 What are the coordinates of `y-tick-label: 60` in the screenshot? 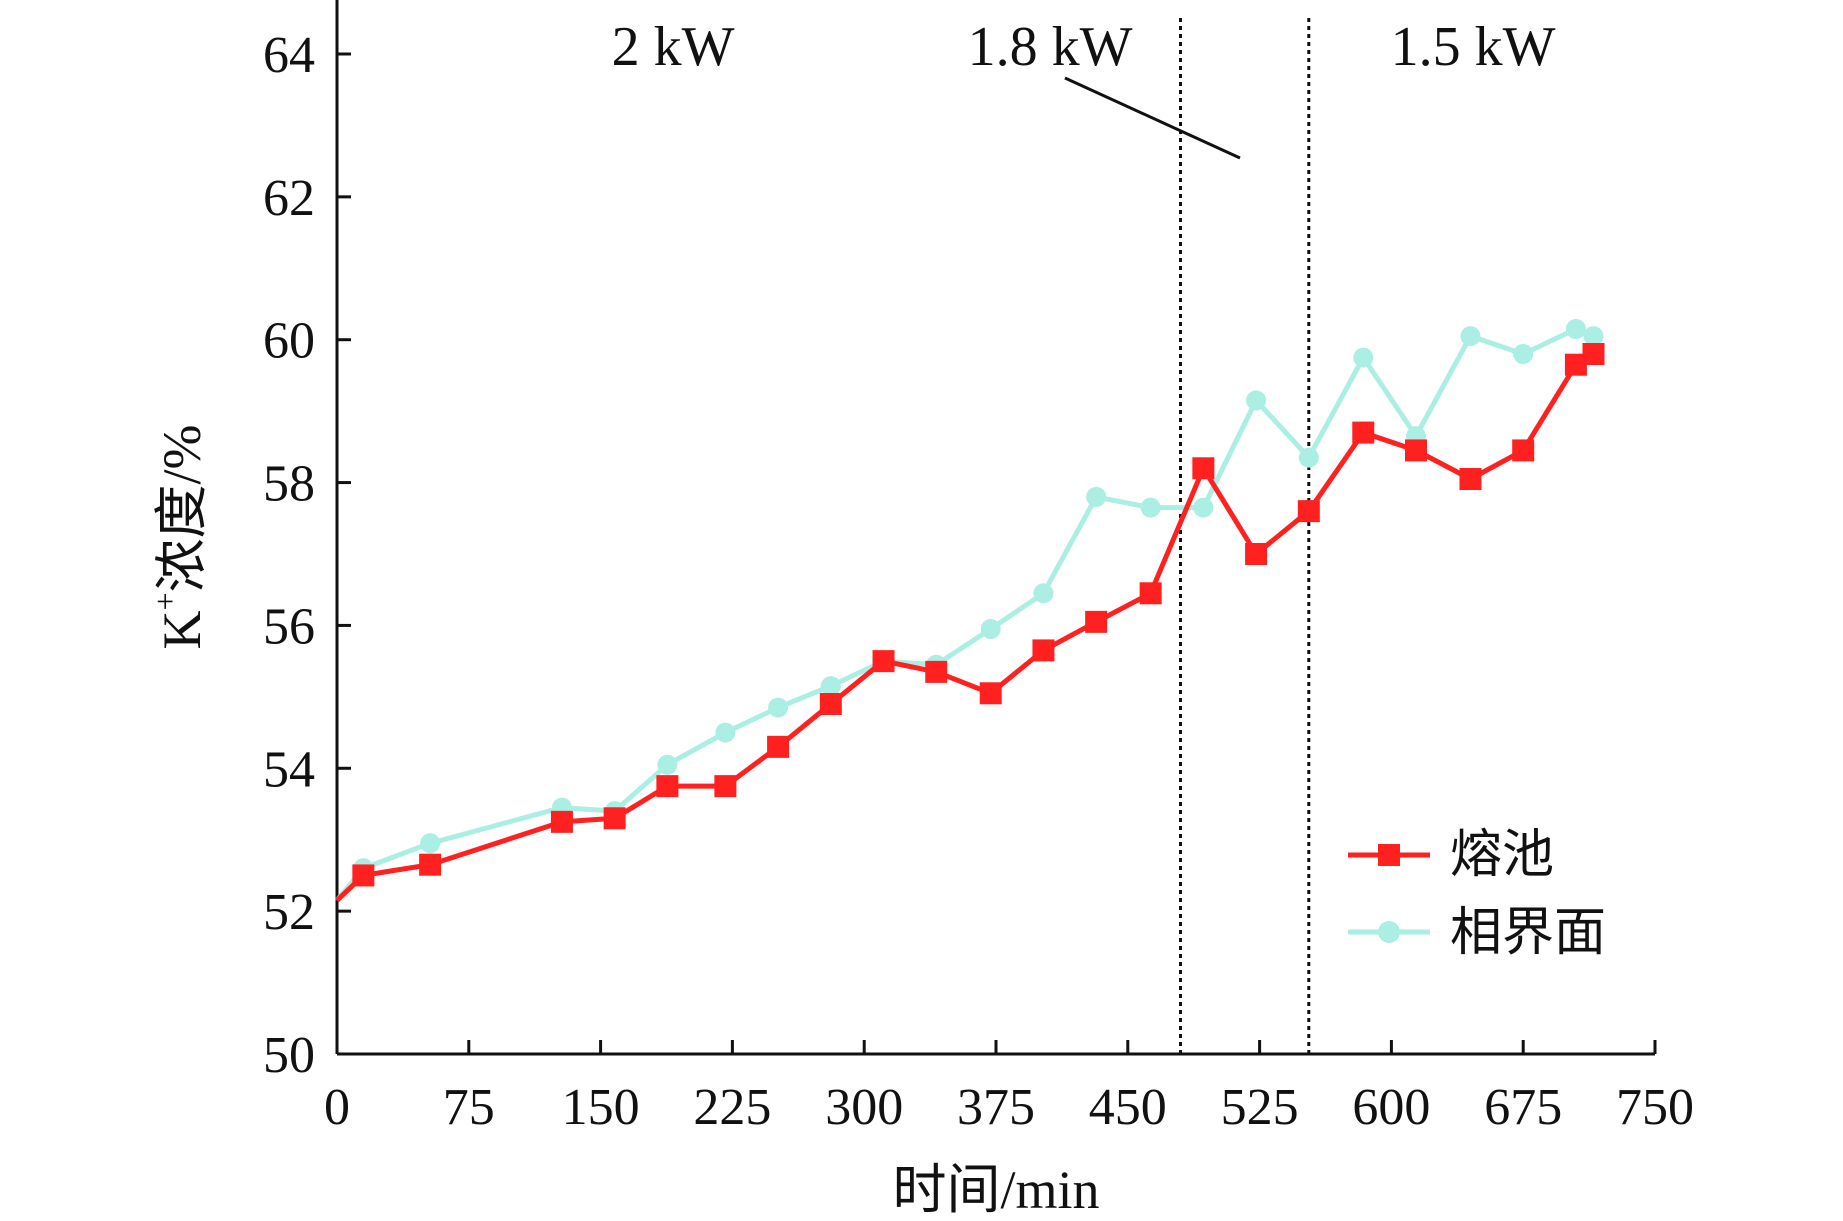 It's located at (289, 341).